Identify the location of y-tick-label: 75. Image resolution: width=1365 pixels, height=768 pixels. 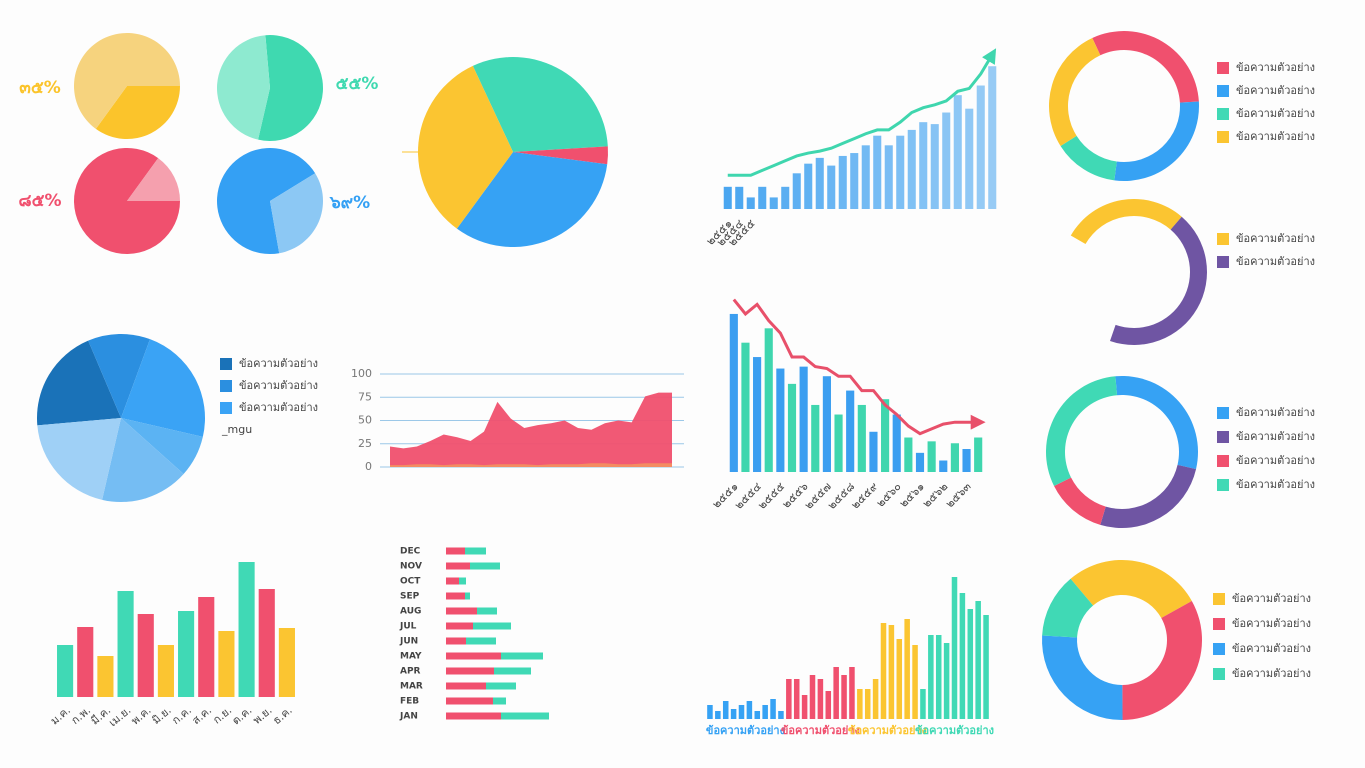
(365, 396).